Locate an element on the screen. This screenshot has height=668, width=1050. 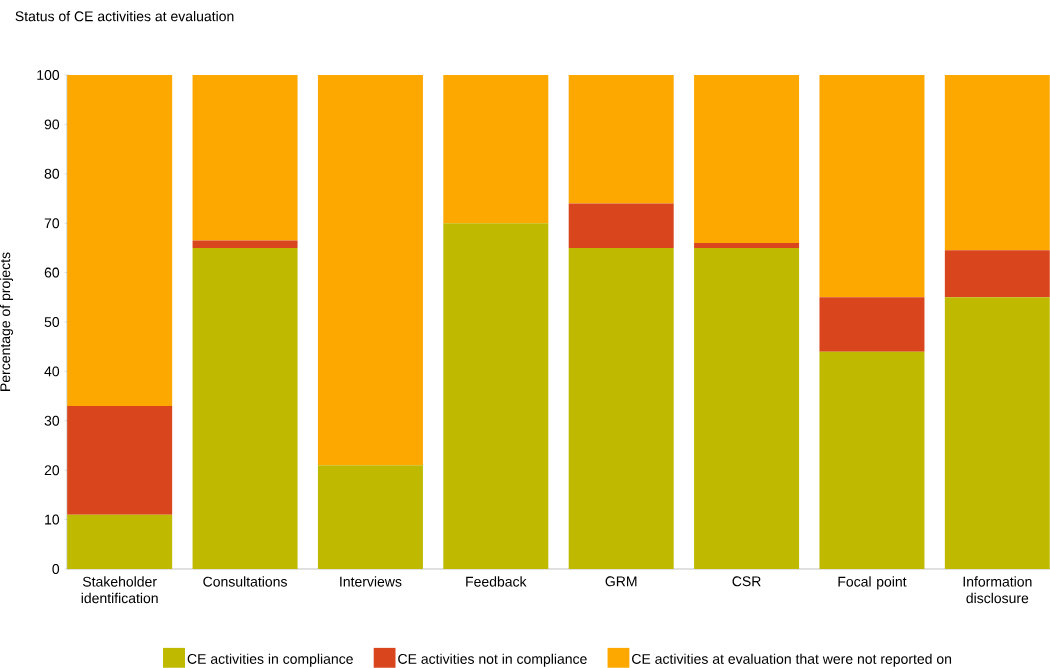
y-tick-label: 20 is located at coordinates (52, 470).